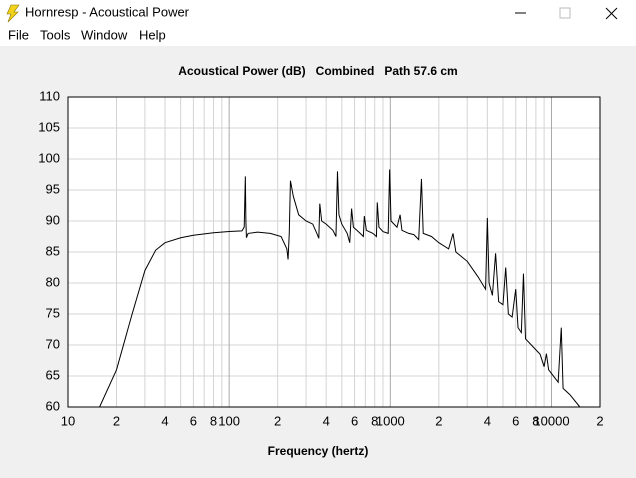 This screenshot has height=478, width=636. I want to click on y-tick-label: 85, so click(53, 250).